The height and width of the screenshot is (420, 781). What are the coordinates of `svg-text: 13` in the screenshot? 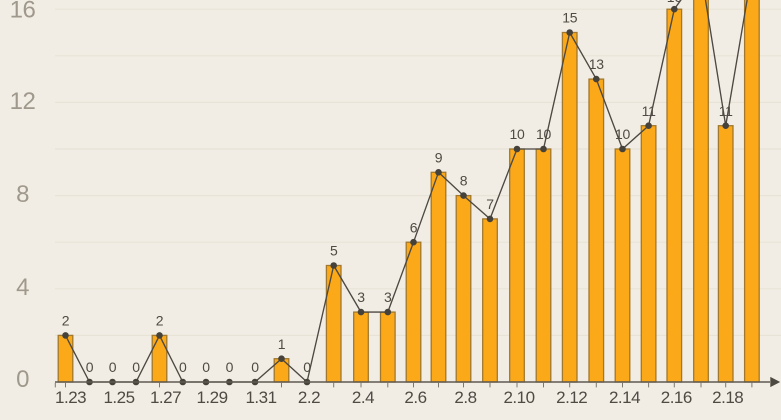 It's located at (596, 64).